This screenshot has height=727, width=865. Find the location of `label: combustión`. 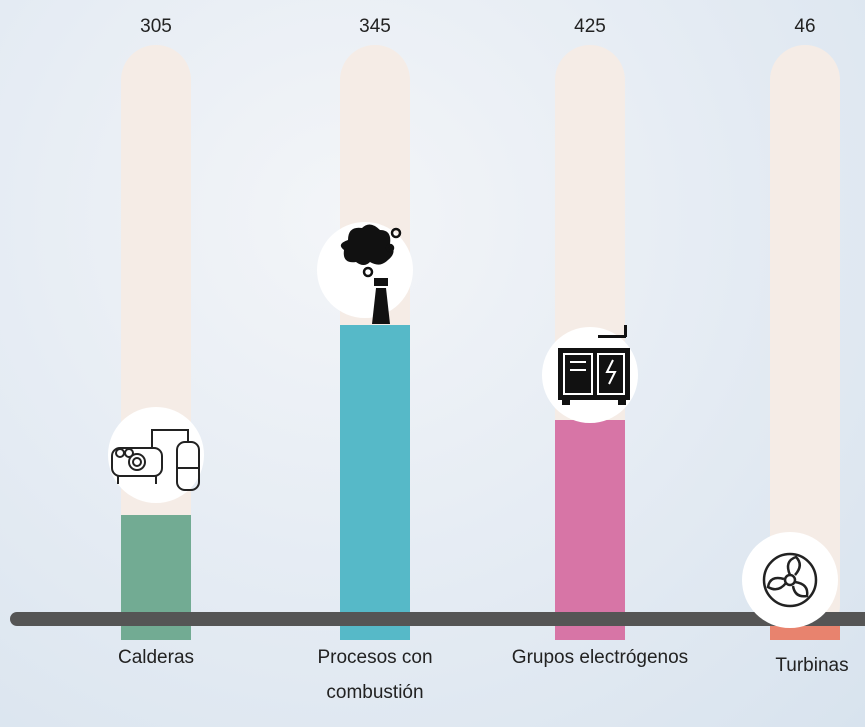

label: combustión is located at coordinates (374, 692).